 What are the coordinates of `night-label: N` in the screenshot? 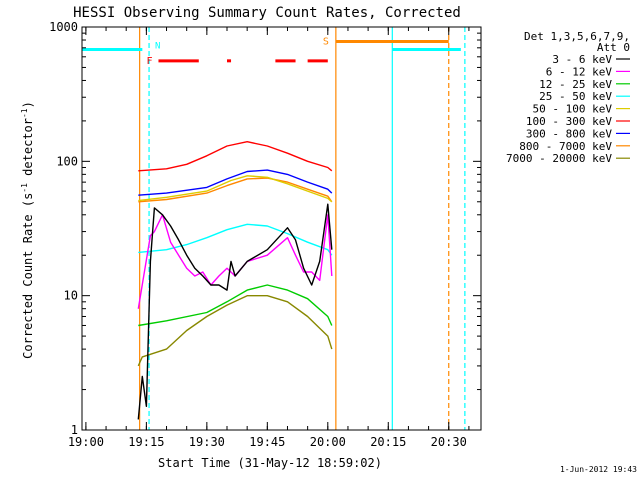 It's located at (157, 46).